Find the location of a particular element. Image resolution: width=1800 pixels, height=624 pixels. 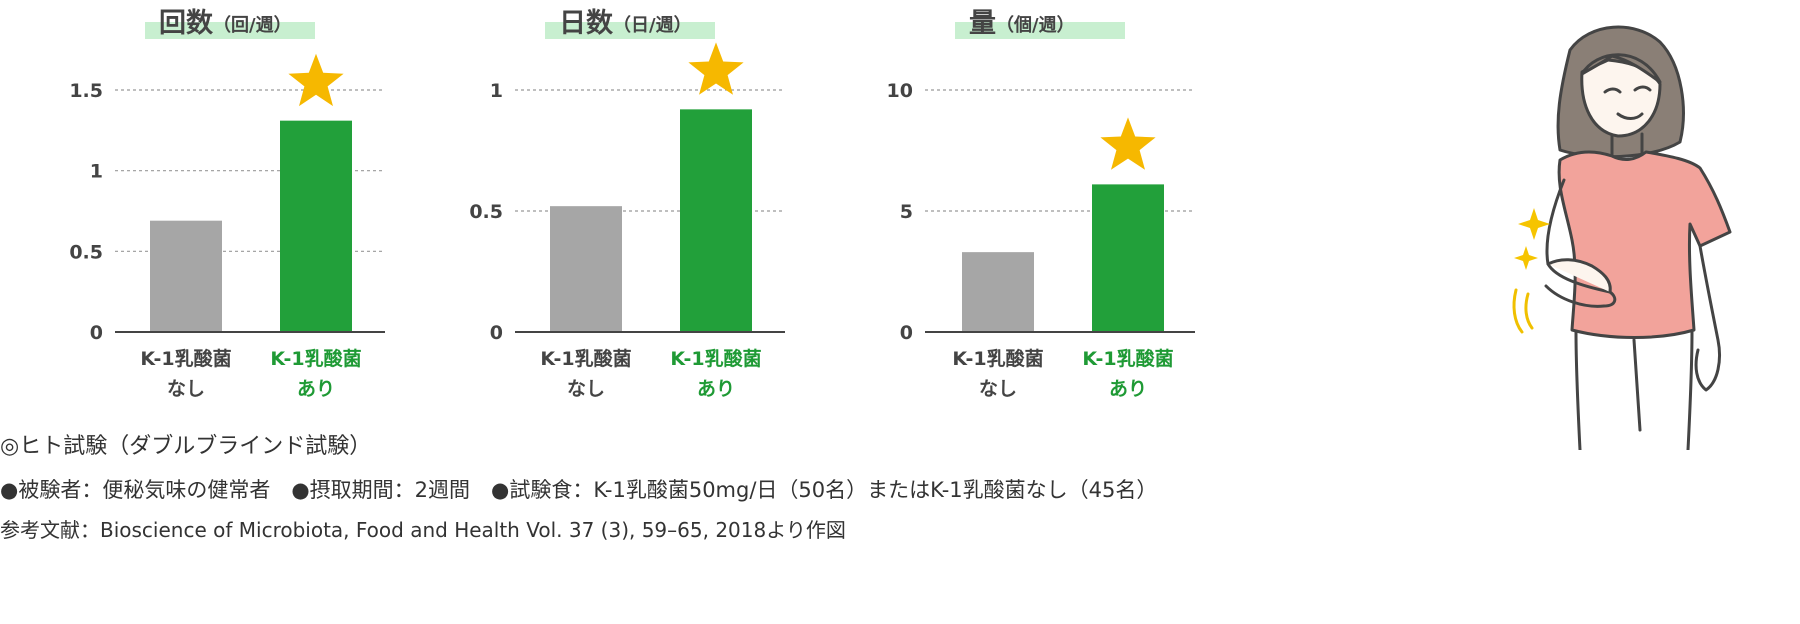

chart-title: 量 is located at coordinates (982, 23).